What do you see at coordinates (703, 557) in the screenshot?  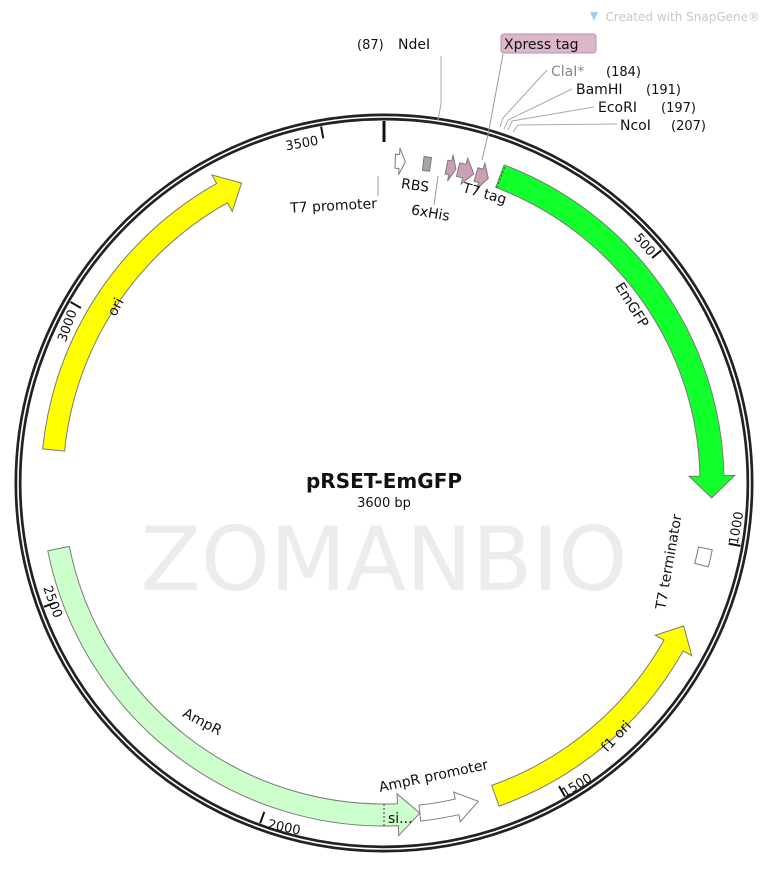 I see `feature-t7-terminator` at bounding box center [703, 557].